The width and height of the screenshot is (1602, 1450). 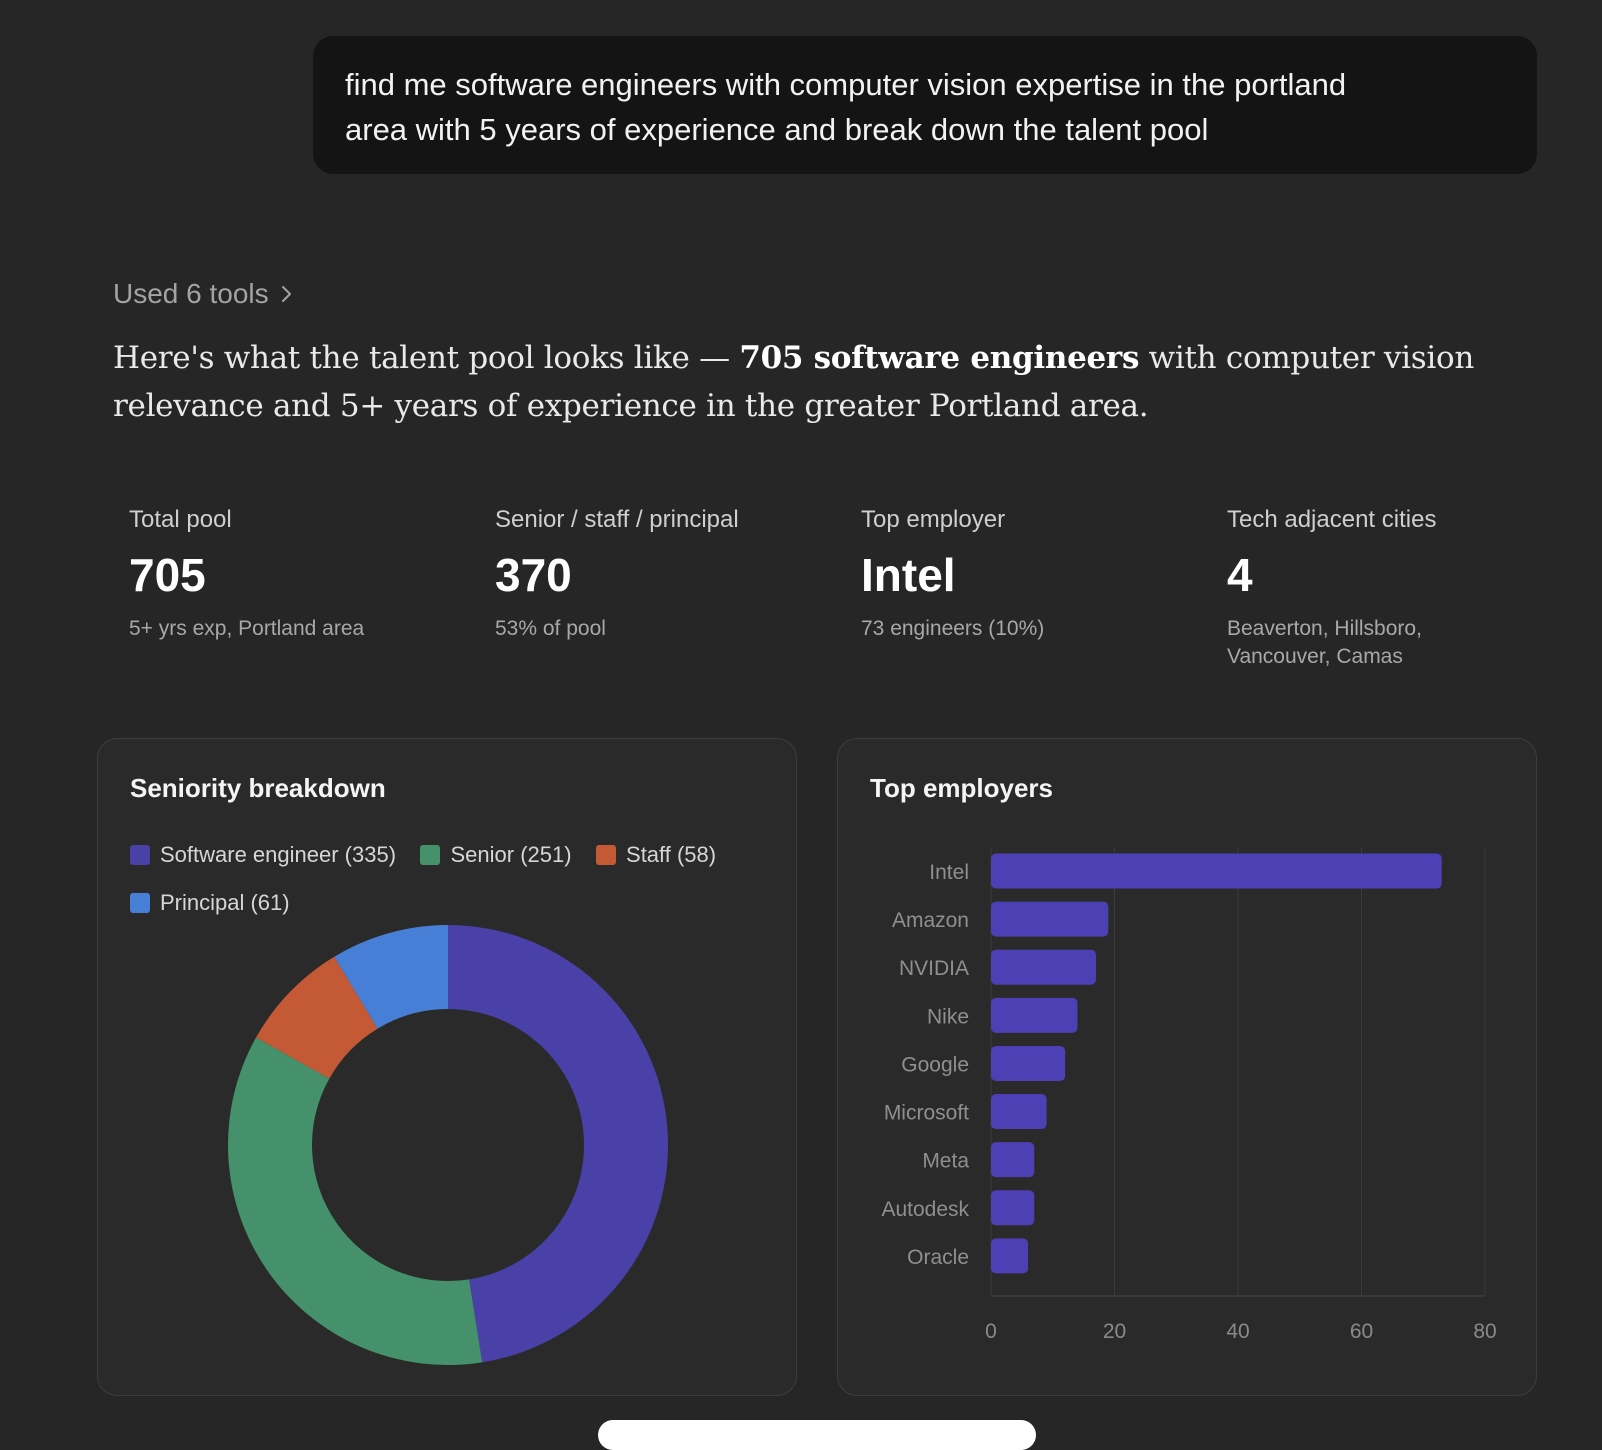 I want to click on x-tick-label: 60, so click(x=1361, y=1331).